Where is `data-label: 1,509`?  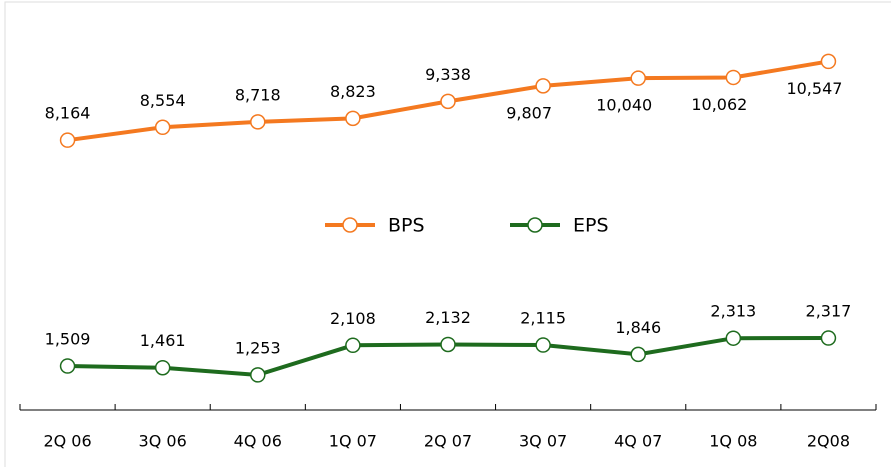 data-label: 1,509 is located at coordinates (68, 339).